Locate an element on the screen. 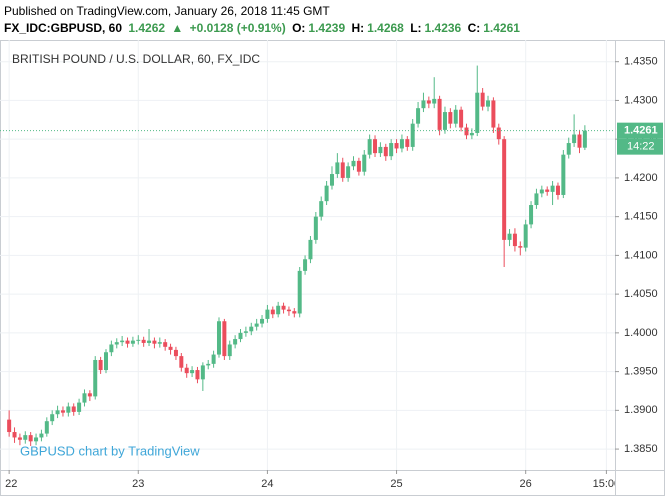 This screenshot has width=665, height=496. y-tick-label: 1.4200 is located at coordinates (641, 178).